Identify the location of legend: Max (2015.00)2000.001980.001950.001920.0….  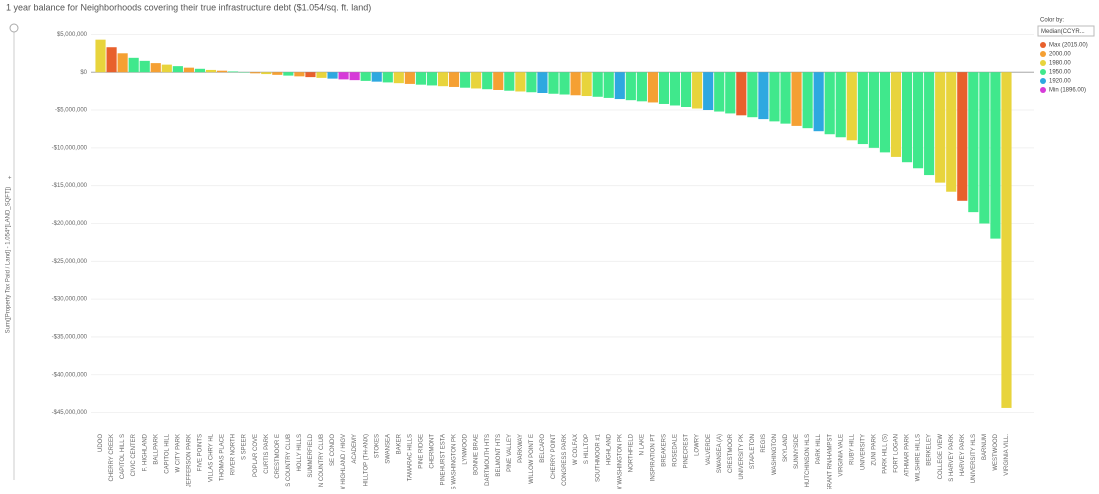
(1064, 68).